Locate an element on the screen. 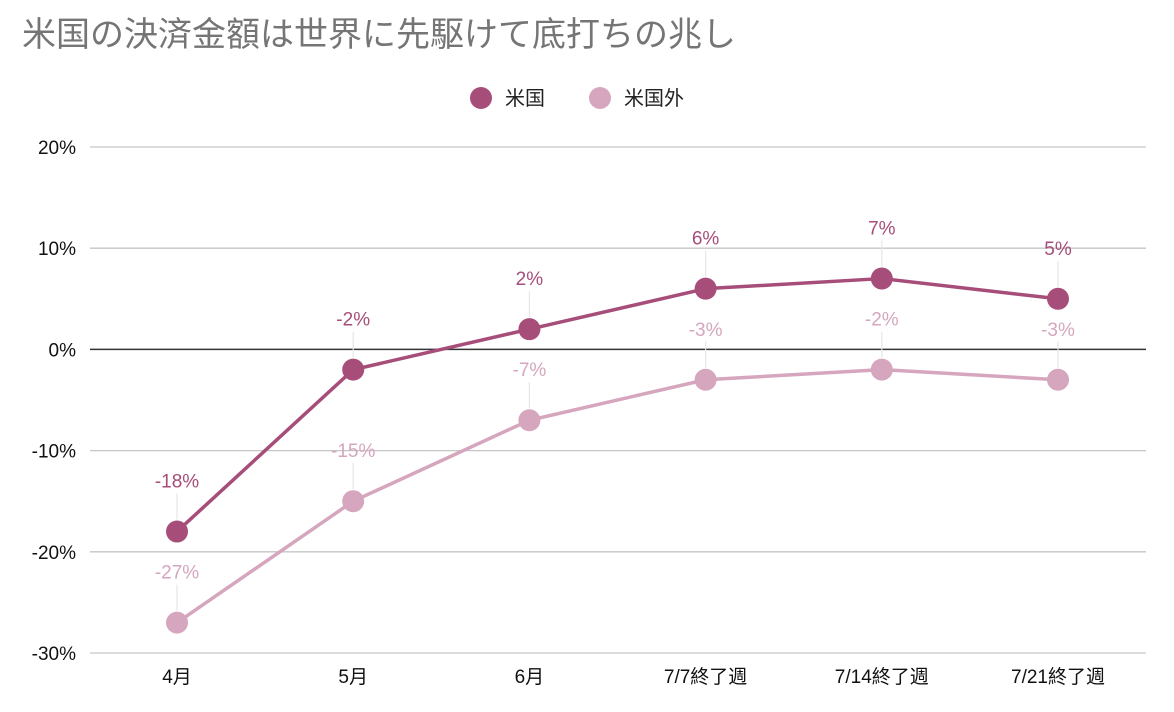  data-label: -15% is located at coordinates (353, 451).